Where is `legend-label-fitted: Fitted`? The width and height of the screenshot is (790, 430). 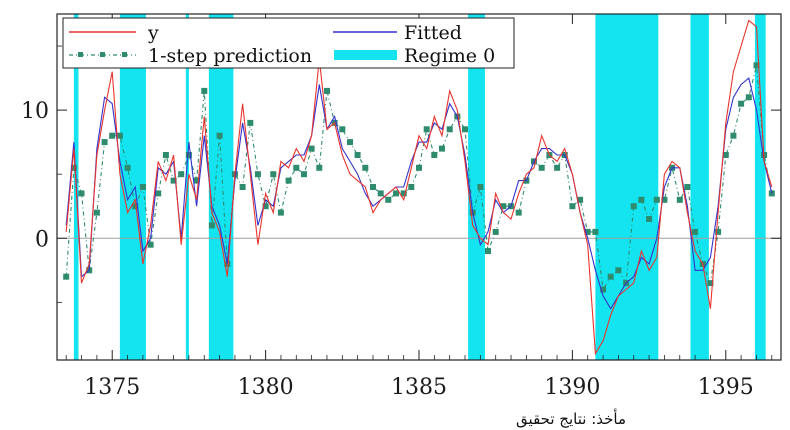
legend-label-fitted: Fitted is located at coordinates (433, 33).